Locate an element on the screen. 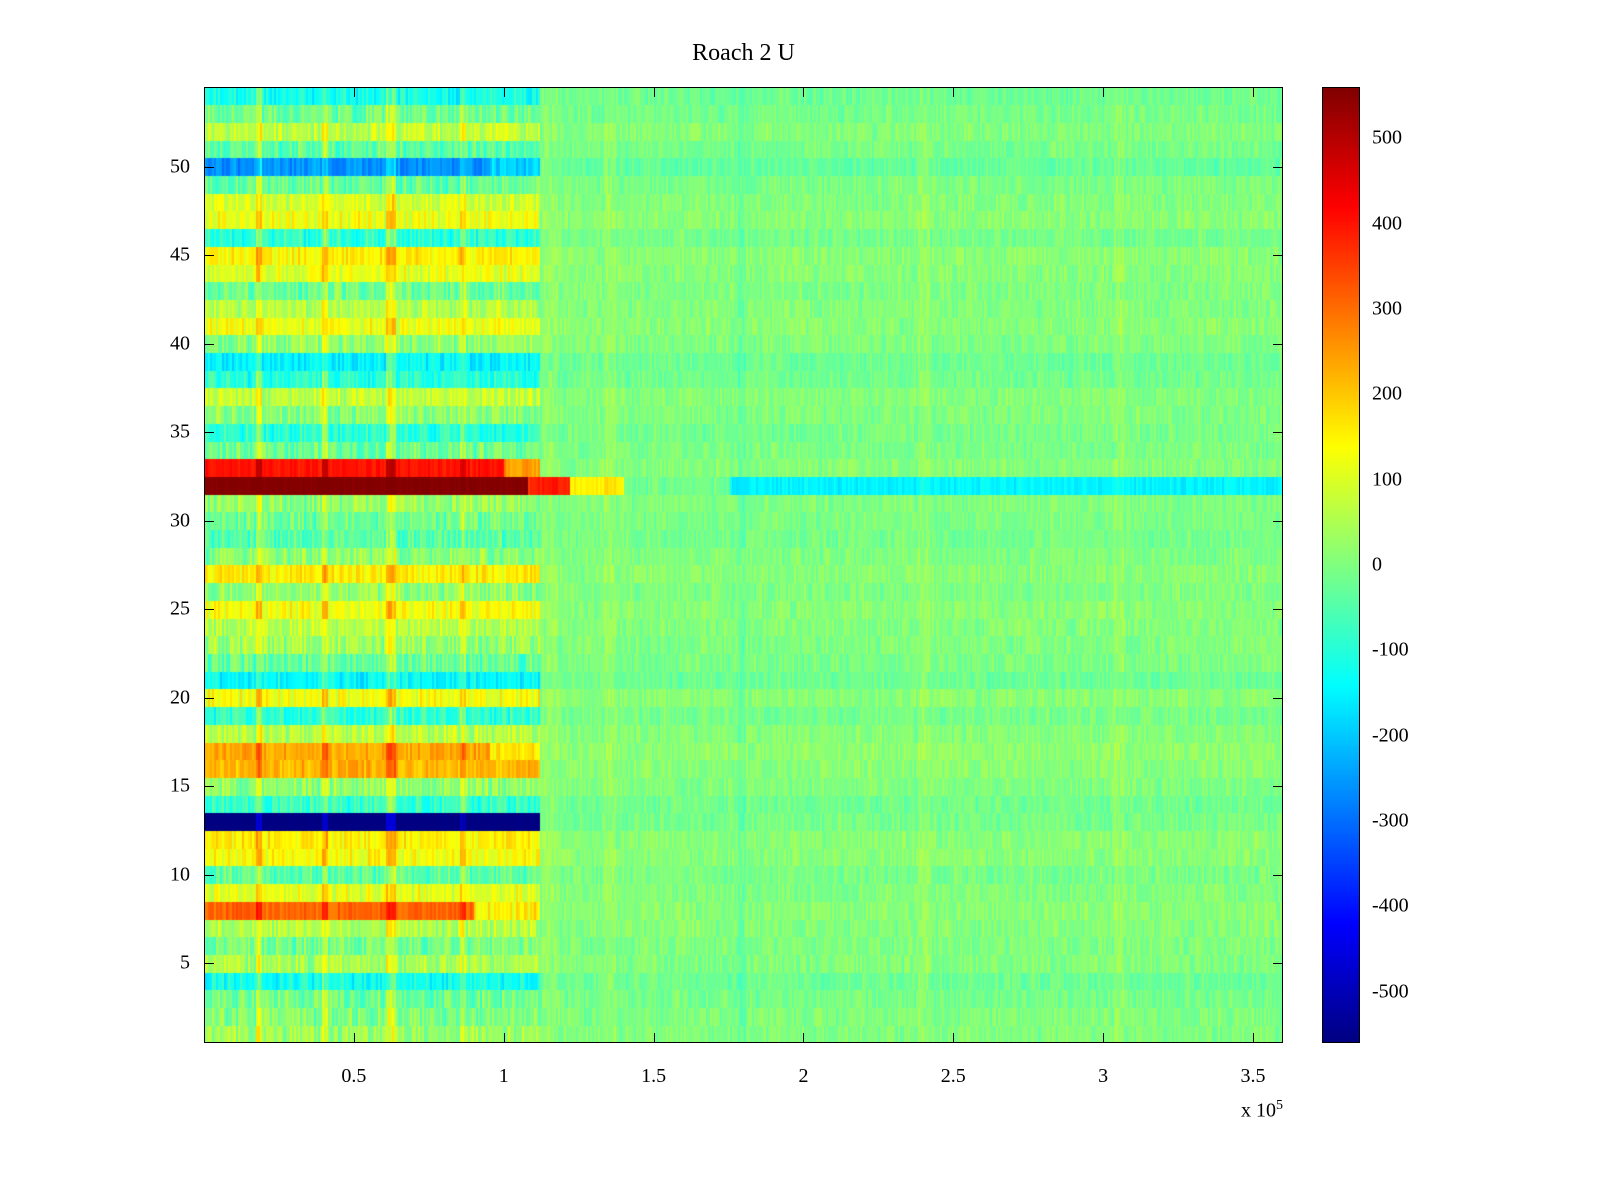  y-tick-label: 40 is located at coordinates (180, 343).